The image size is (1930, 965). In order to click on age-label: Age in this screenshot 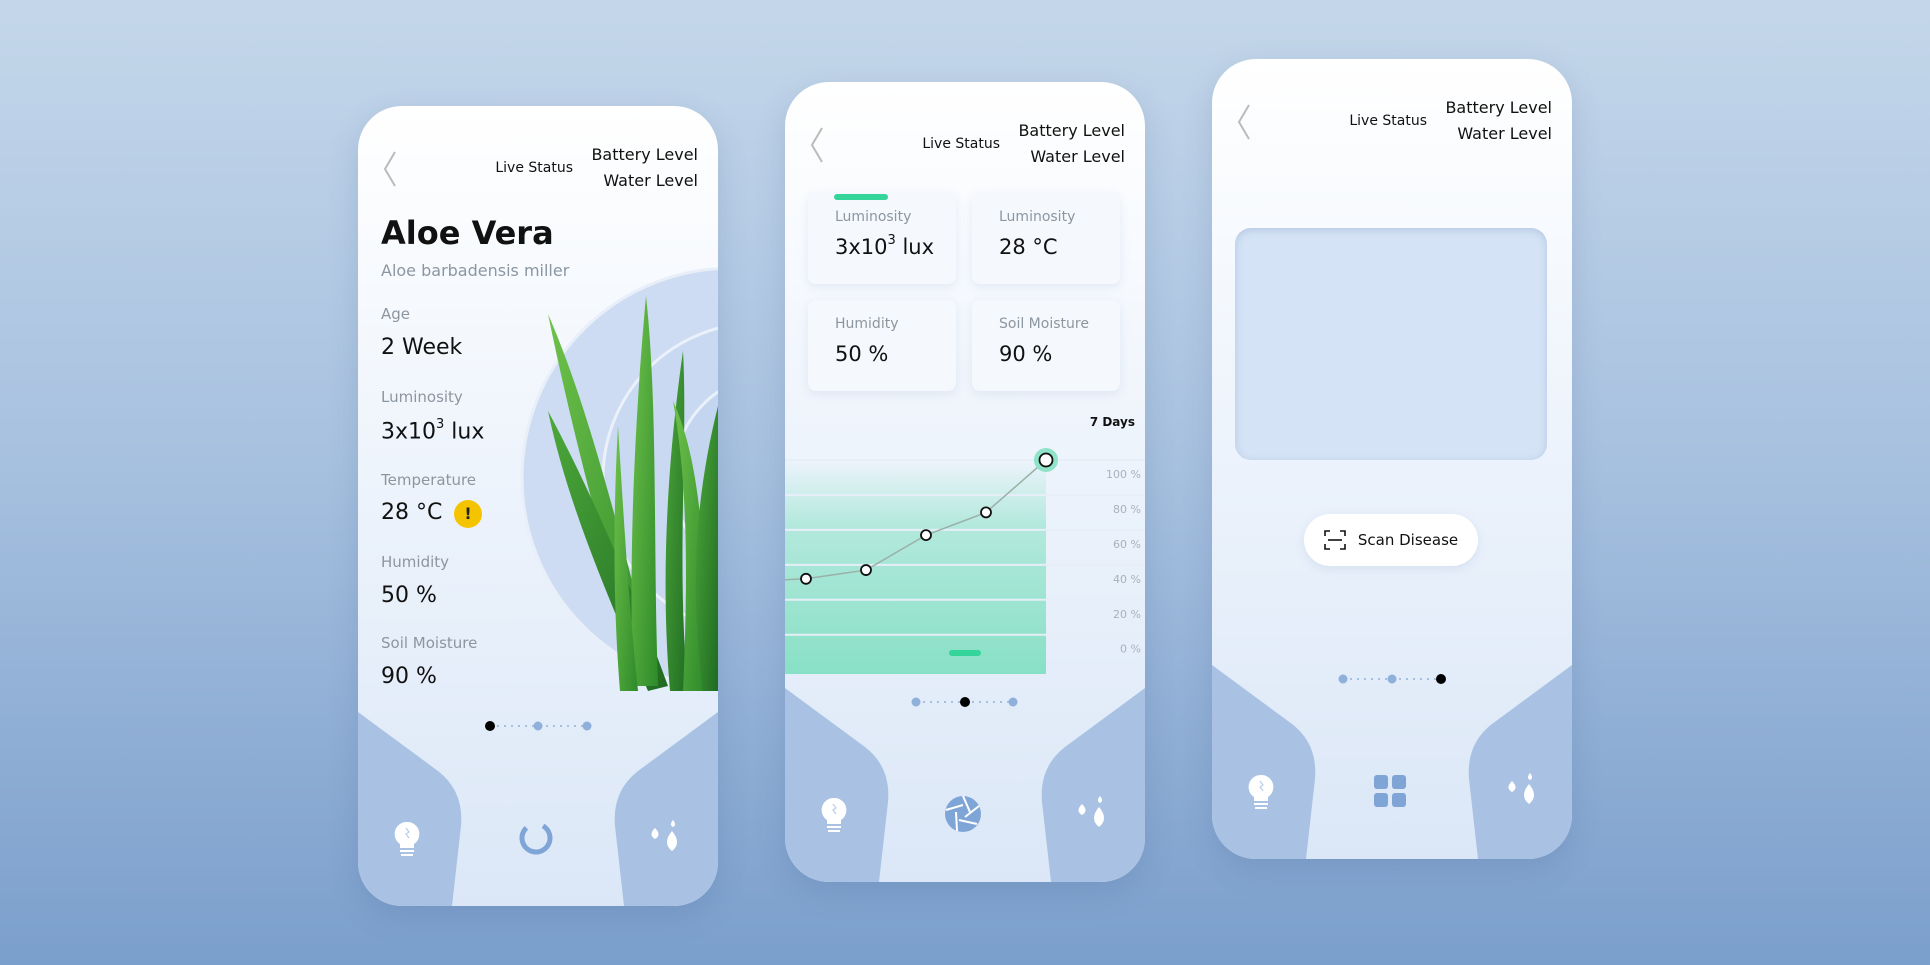, I will do `click(396, 314)`.